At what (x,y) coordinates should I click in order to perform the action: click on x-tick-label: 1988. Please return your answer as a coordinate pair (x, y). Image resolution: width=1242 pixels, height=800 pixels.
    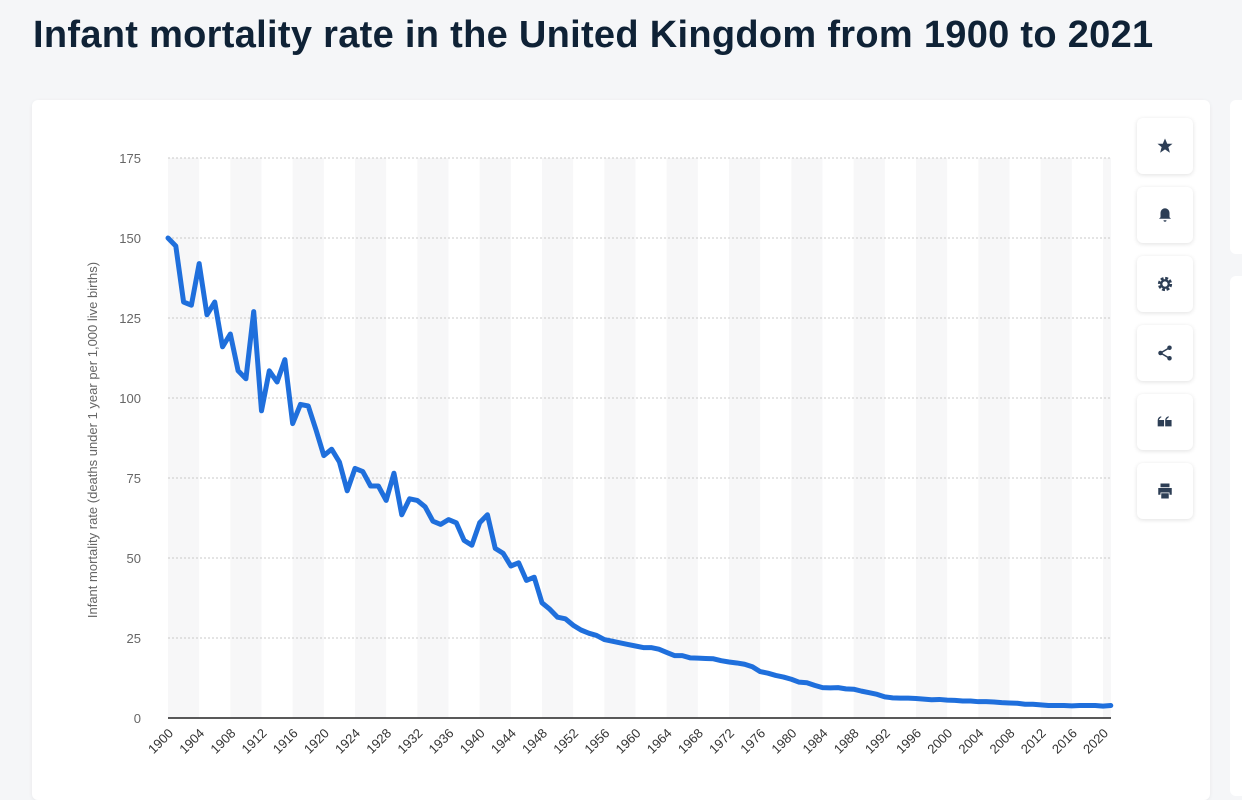
    Looking at the image, I should click on (846, 741).